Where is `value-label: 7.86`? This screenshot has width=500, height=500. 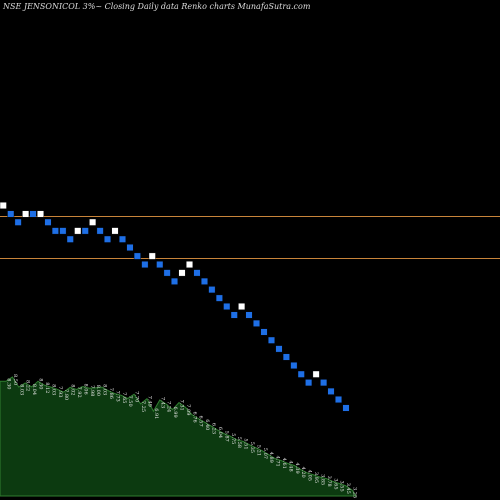 value-label: 7.86 is located at coordinates (111, 393).